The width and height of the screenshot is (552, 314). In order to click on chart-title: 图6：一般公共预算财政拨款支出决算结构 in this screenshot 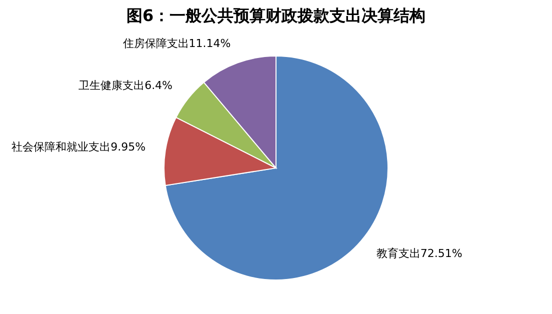, I will do `click(276, 15)`.